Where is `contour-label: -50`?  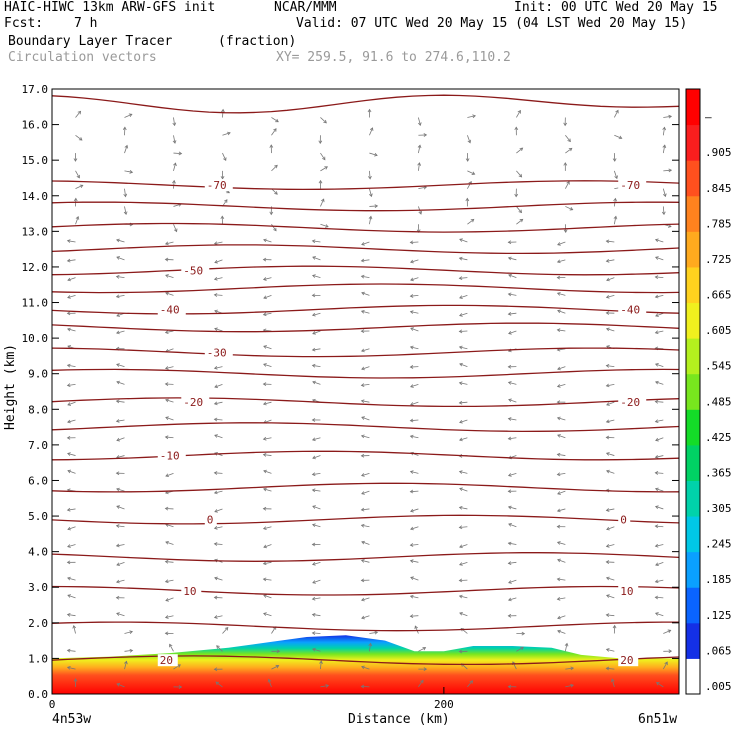
contour-label: -50 is located at coordinates (193, 271).